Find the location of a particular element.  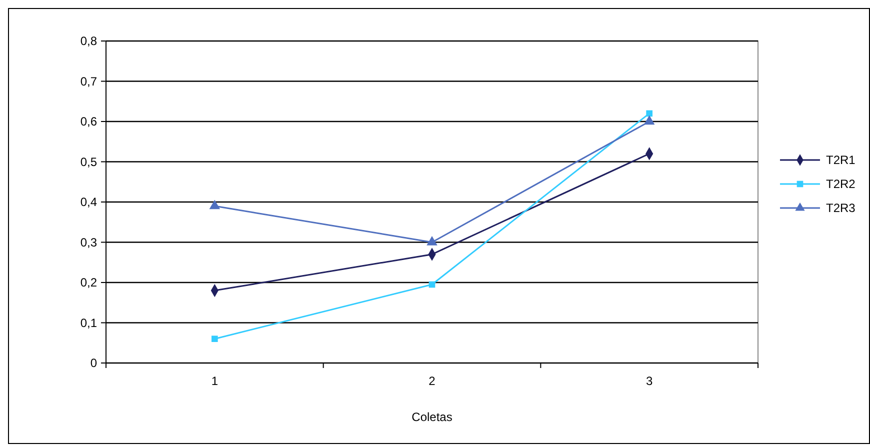

y-tick-label: 0,2 is located at coordinates (89, 283).